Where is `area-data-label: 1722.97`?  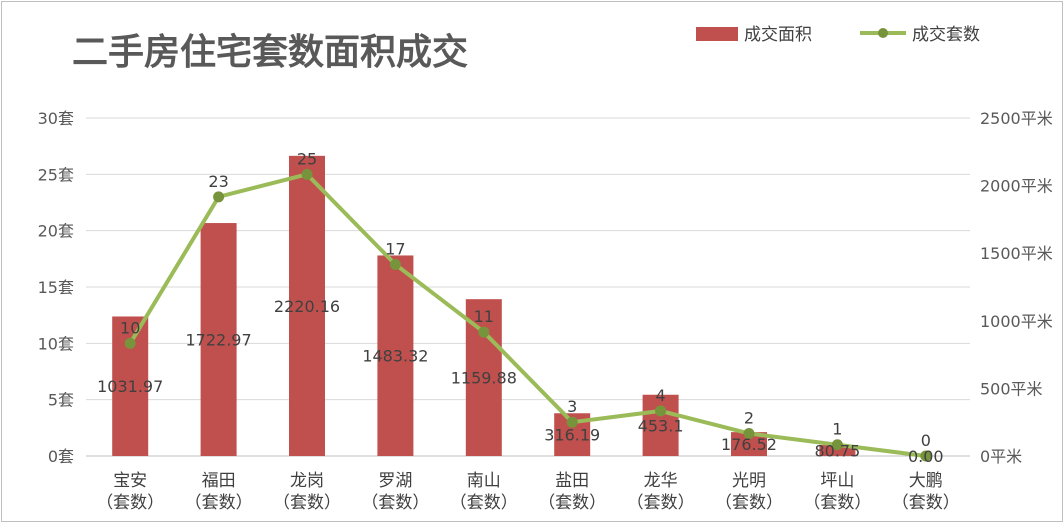 area-data-label: 1722.97 is located at coordinates (219, 340).